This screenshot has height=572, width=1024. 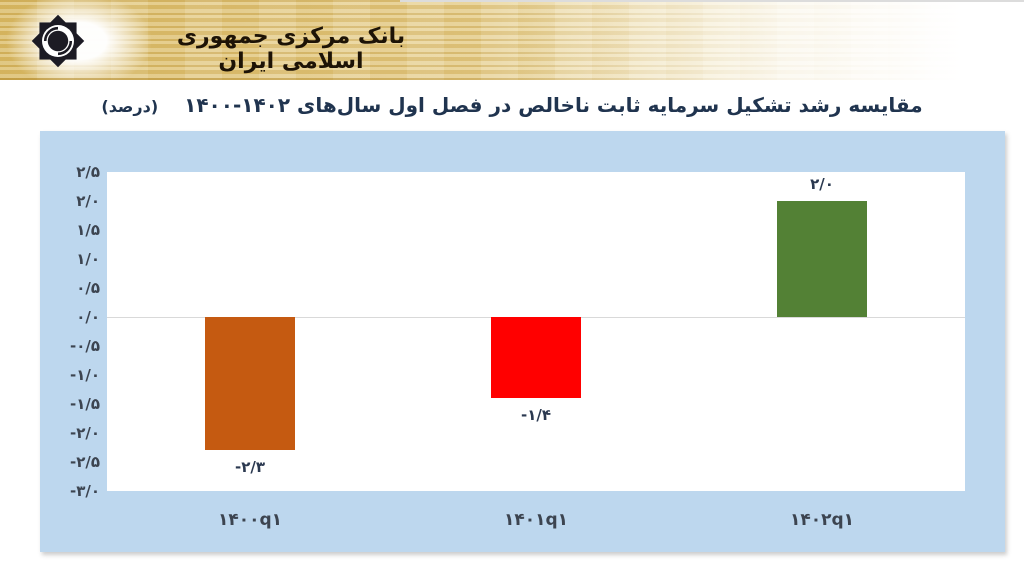 I want to click on x-axis-category-label: ۱۴۰۰q۱, so click(x=250, y=520).